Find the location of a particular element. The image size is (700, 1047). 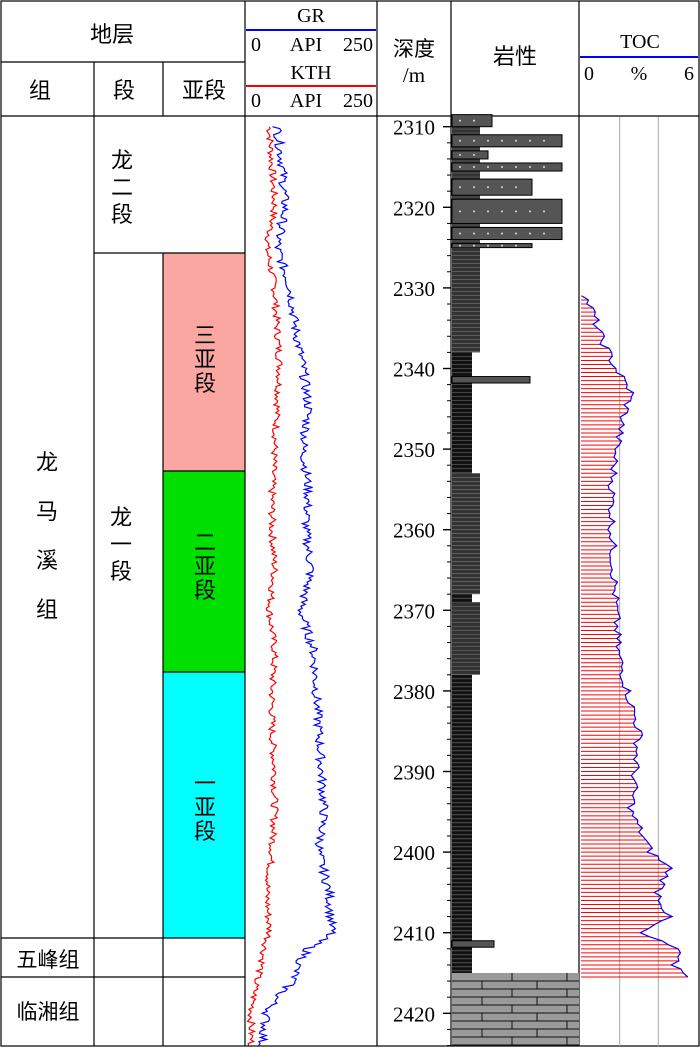

submember-2-block is located at coordinates (204, 571).